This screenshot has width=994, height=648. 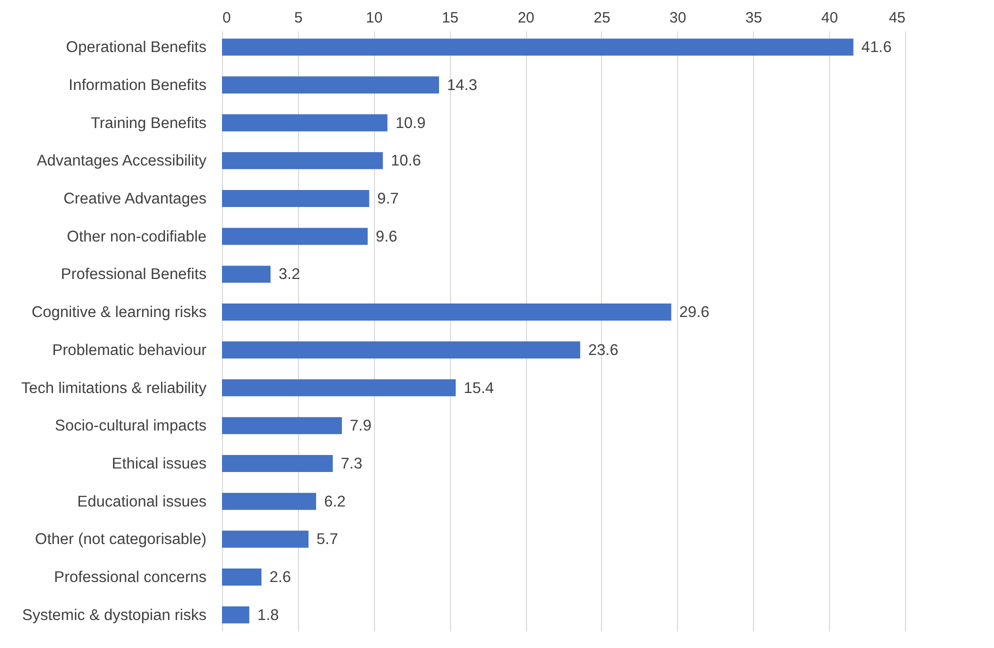 What do you see at coordinates (361, 426) in the screenshot?
I see `data-label: 7.9` at bounding box center [361, 426].